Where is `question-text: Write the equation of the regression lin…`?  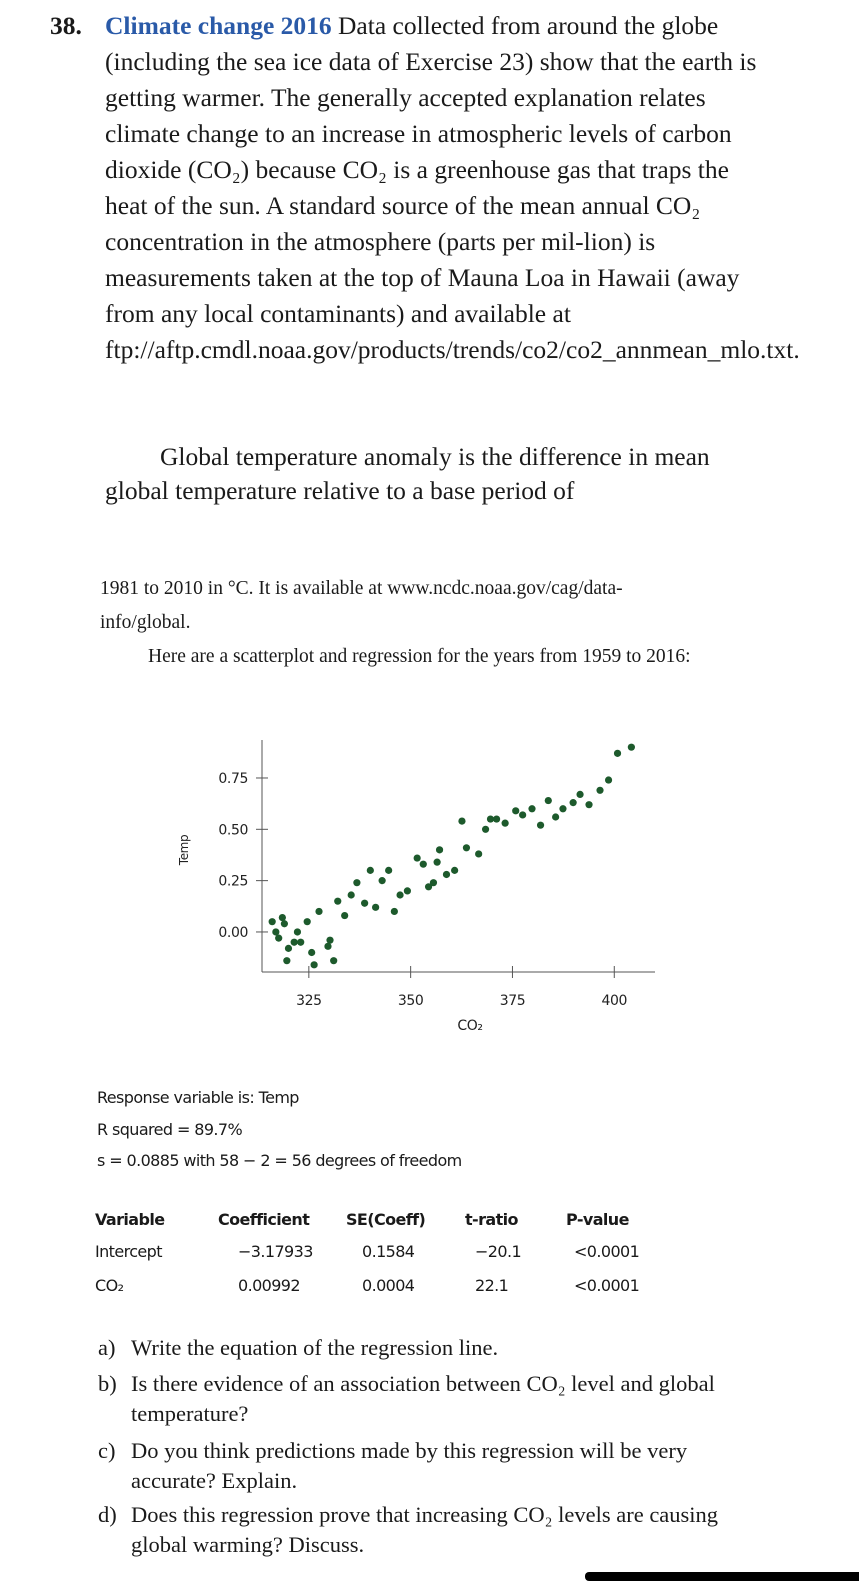 question-text: Write the equation of the regression lin… is located at coordinates (315, 1347).